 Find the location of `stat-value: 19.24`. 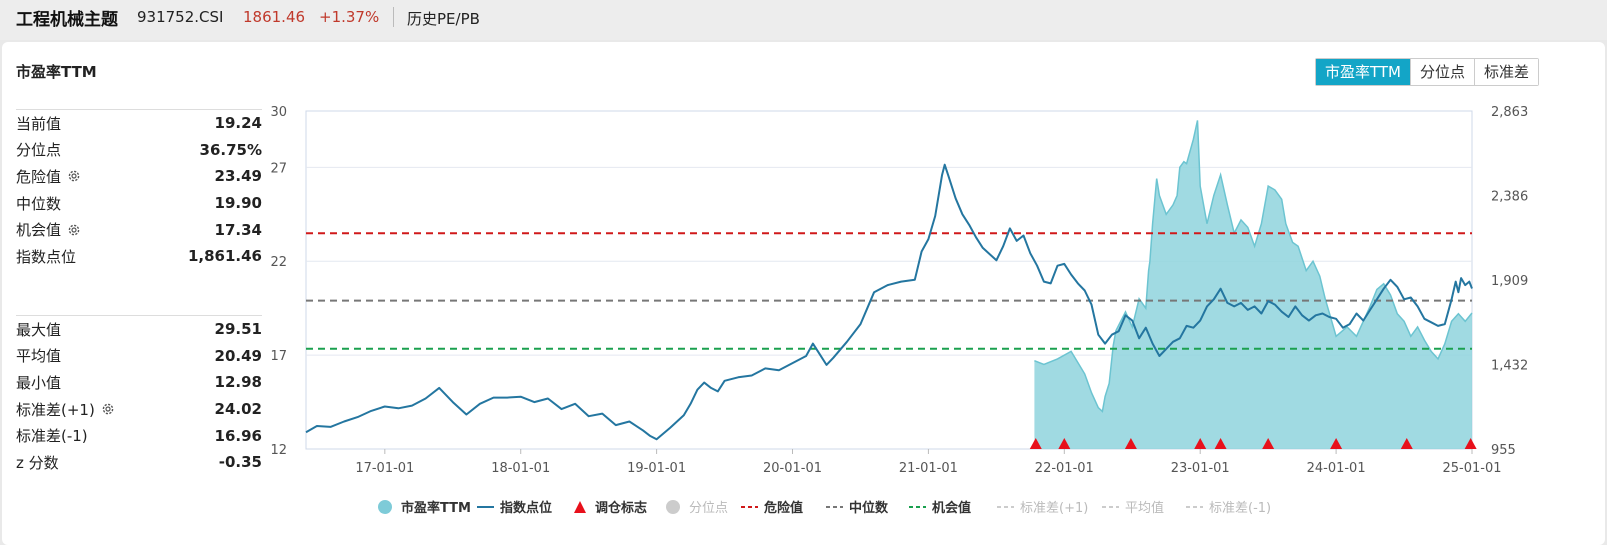

stat-value: 19.24 is located at coordinates (238, 123).